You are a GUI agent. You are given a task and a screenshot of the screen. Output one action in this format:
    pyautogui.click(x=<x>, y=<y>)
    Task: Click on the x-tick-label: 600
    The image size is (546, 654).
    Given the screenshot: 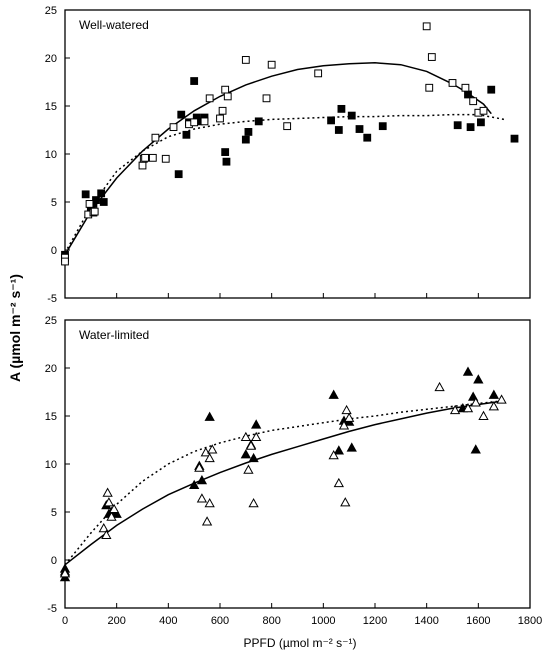 What is the action you would take?
    pyautogui.click(x=220, y=621)
    